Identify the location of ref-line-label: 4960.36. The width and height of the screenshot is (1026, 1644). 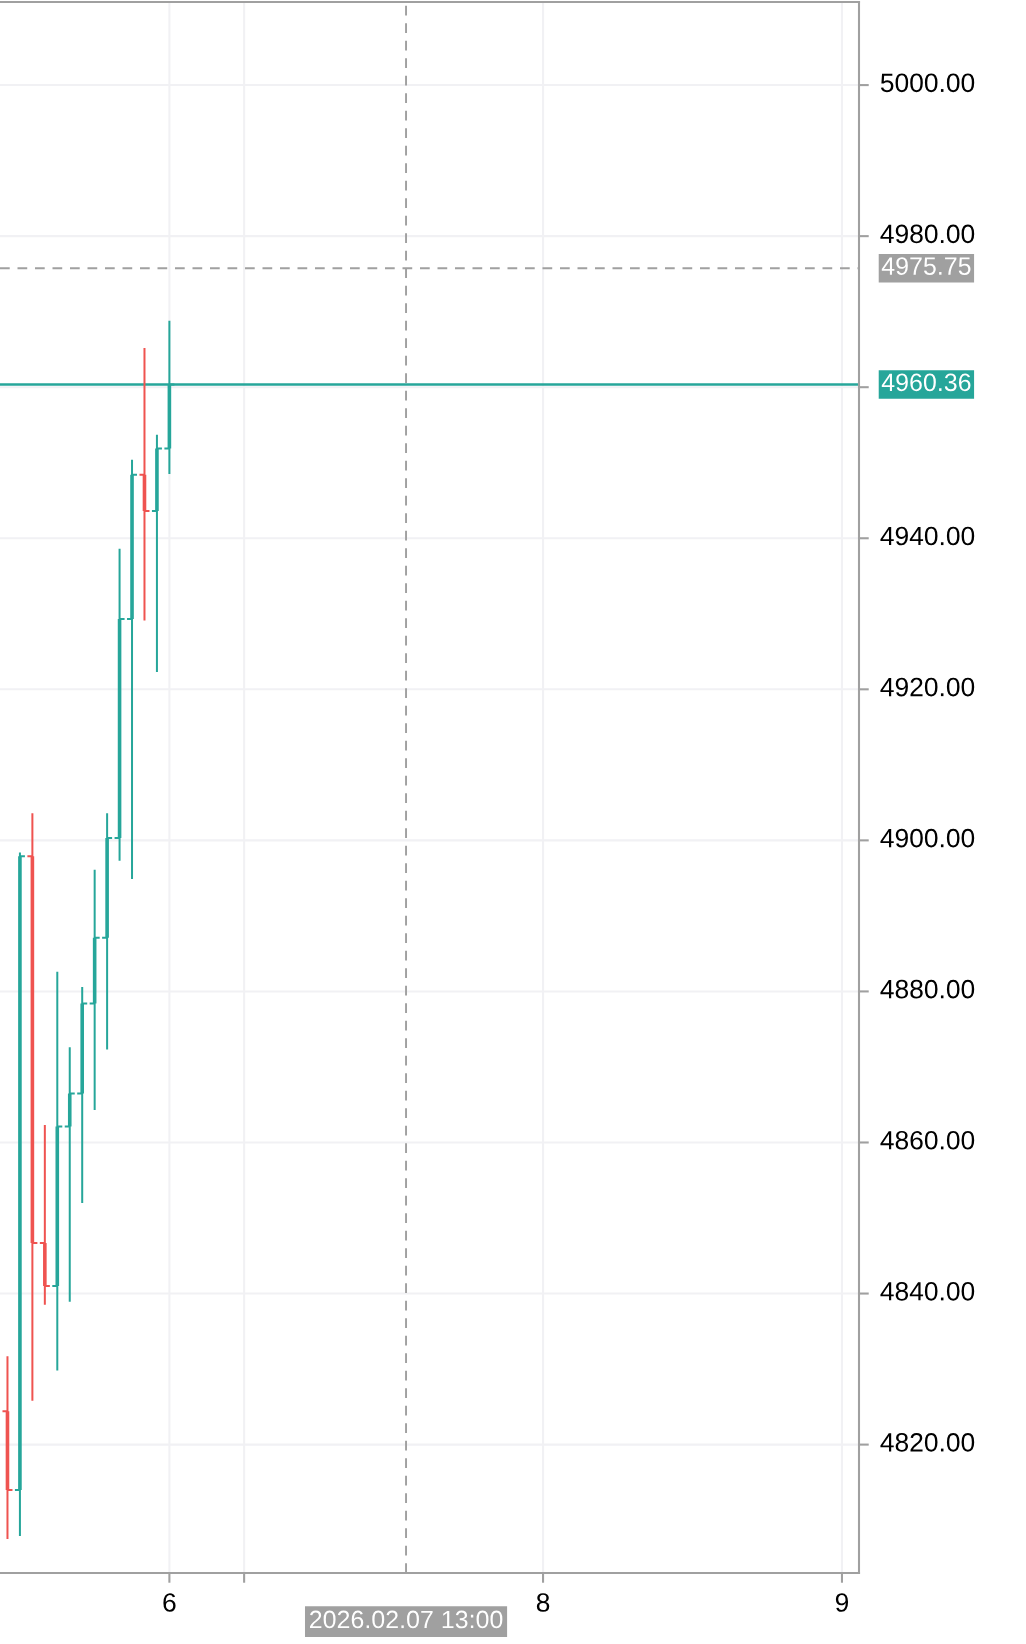
(926, 382).